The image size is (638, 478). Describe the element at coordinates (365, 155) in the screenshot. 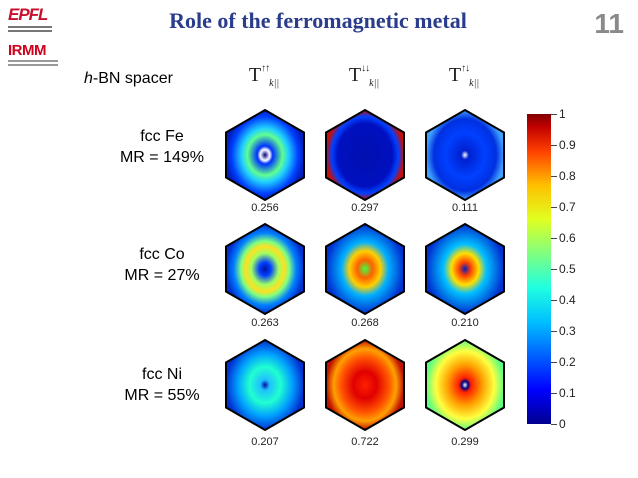

I see `transmission-map-fe-down-down` at that location.